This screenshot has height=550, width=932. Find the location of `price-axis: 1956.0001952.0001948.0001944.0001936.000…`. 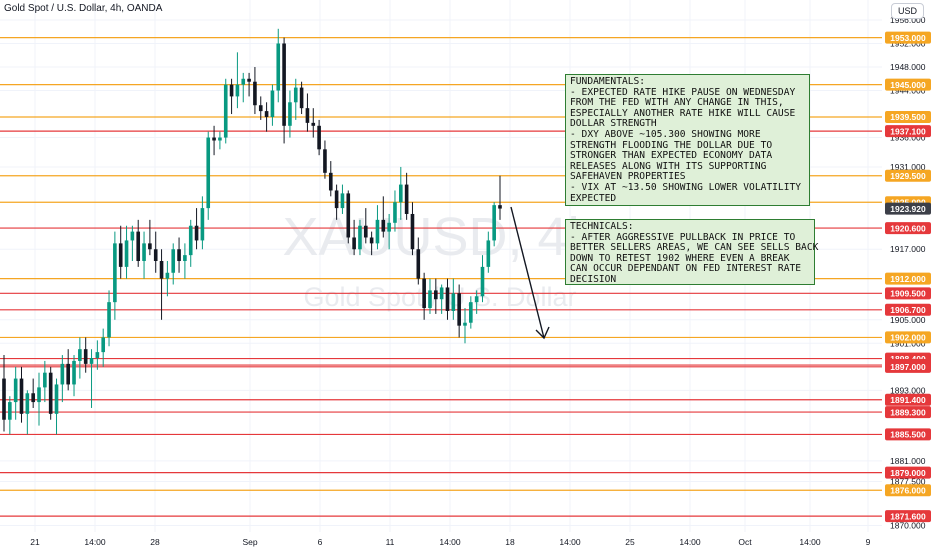

price-axis: 1956.0001952.0001948.0001944.0001936.000… is located at coordinates (907, 275).